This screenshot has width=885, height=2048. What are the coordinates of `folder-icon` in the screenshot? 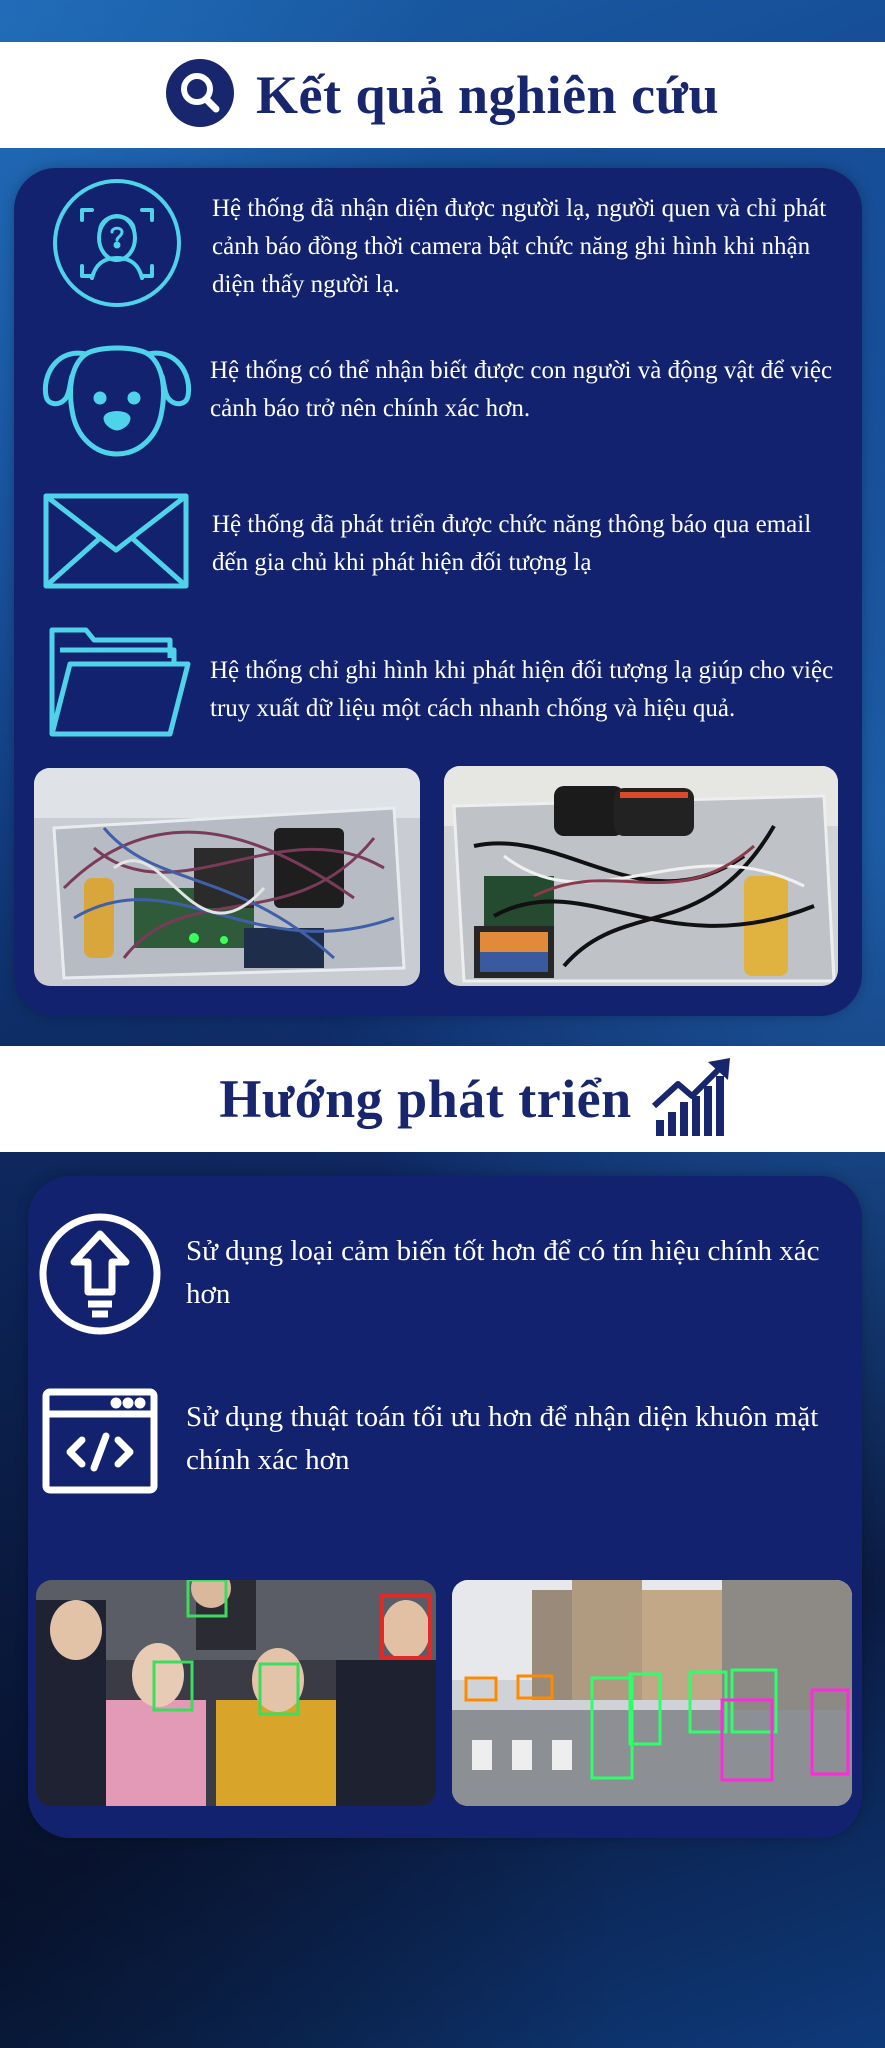 It's located at (120, 684).